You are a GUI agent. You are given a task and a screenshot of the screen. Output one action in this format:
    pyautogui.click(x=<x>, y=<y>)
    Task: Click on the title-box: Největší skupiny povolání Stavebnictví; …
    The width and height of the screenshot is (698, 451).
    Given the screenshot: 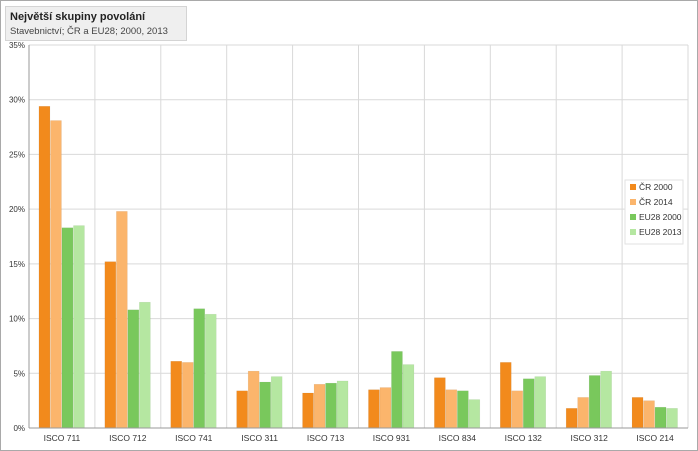 What is the action you would take?
    pyautogui.click(x=96, y=23)
    